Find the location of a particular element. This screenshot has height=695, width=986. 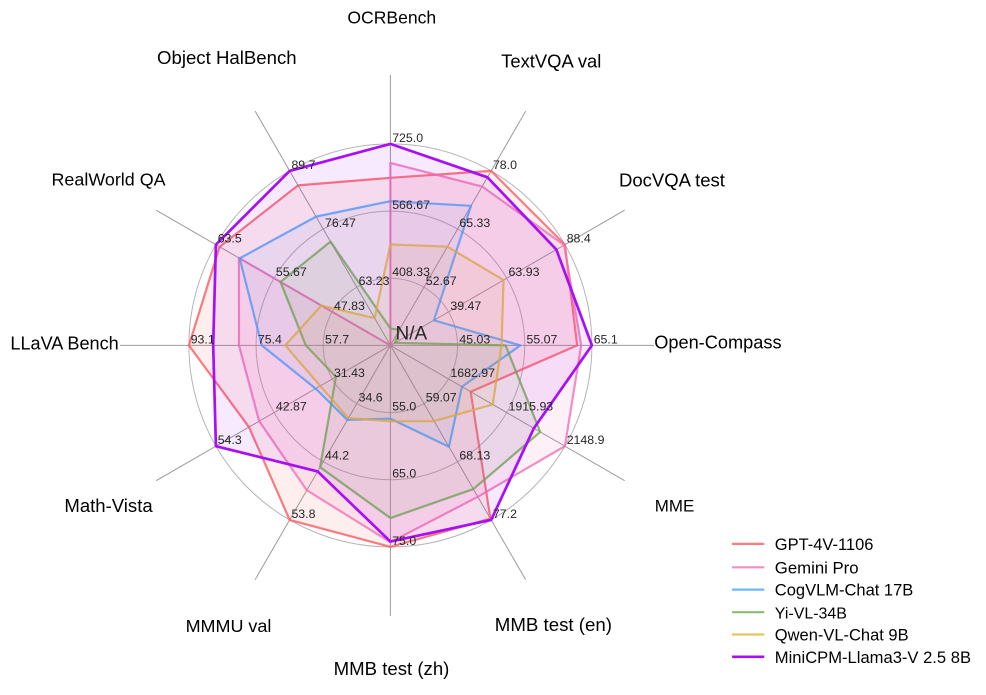

svg-text: 45.03 is located at coordinates (474, 339).